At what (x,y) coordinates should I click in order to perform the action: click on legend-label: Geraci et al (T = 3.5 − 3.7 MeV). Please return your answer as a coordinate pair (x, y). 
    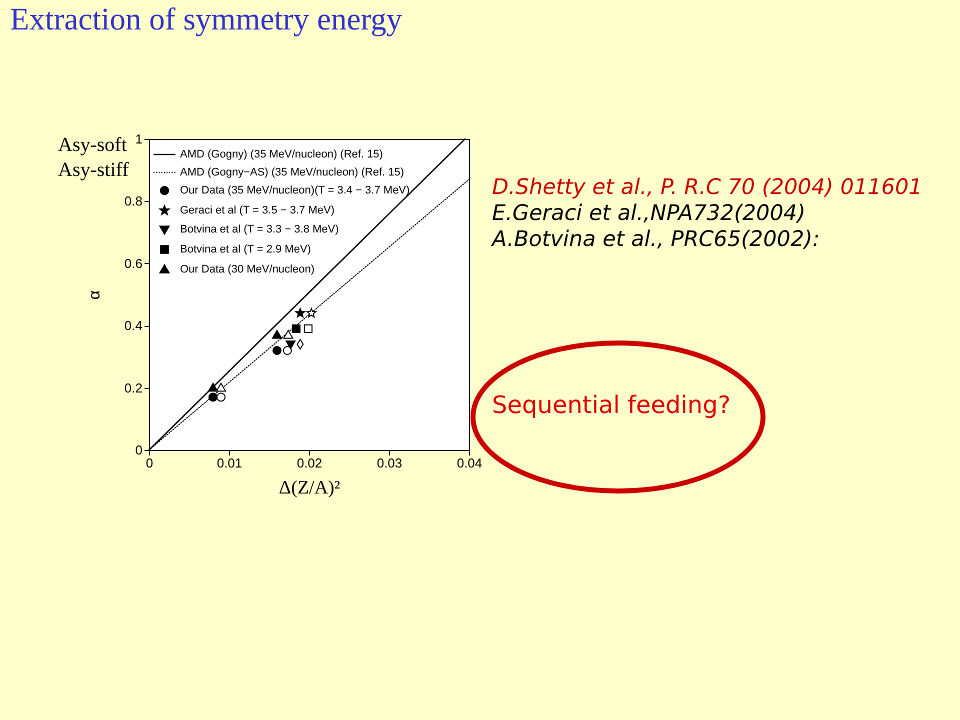
    Looking at the image, I should click on (257, 210).